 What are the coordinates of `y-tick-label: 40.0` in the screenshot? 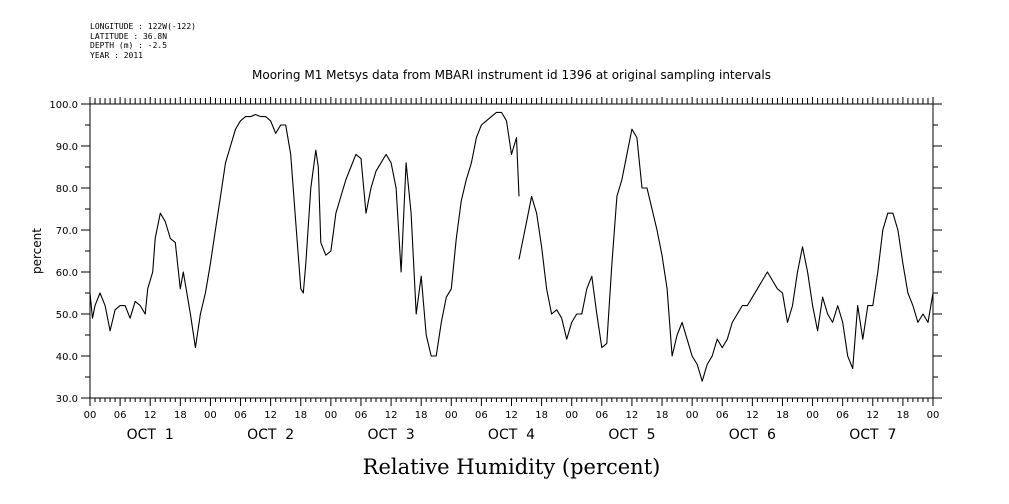 It's located at (67, 357).